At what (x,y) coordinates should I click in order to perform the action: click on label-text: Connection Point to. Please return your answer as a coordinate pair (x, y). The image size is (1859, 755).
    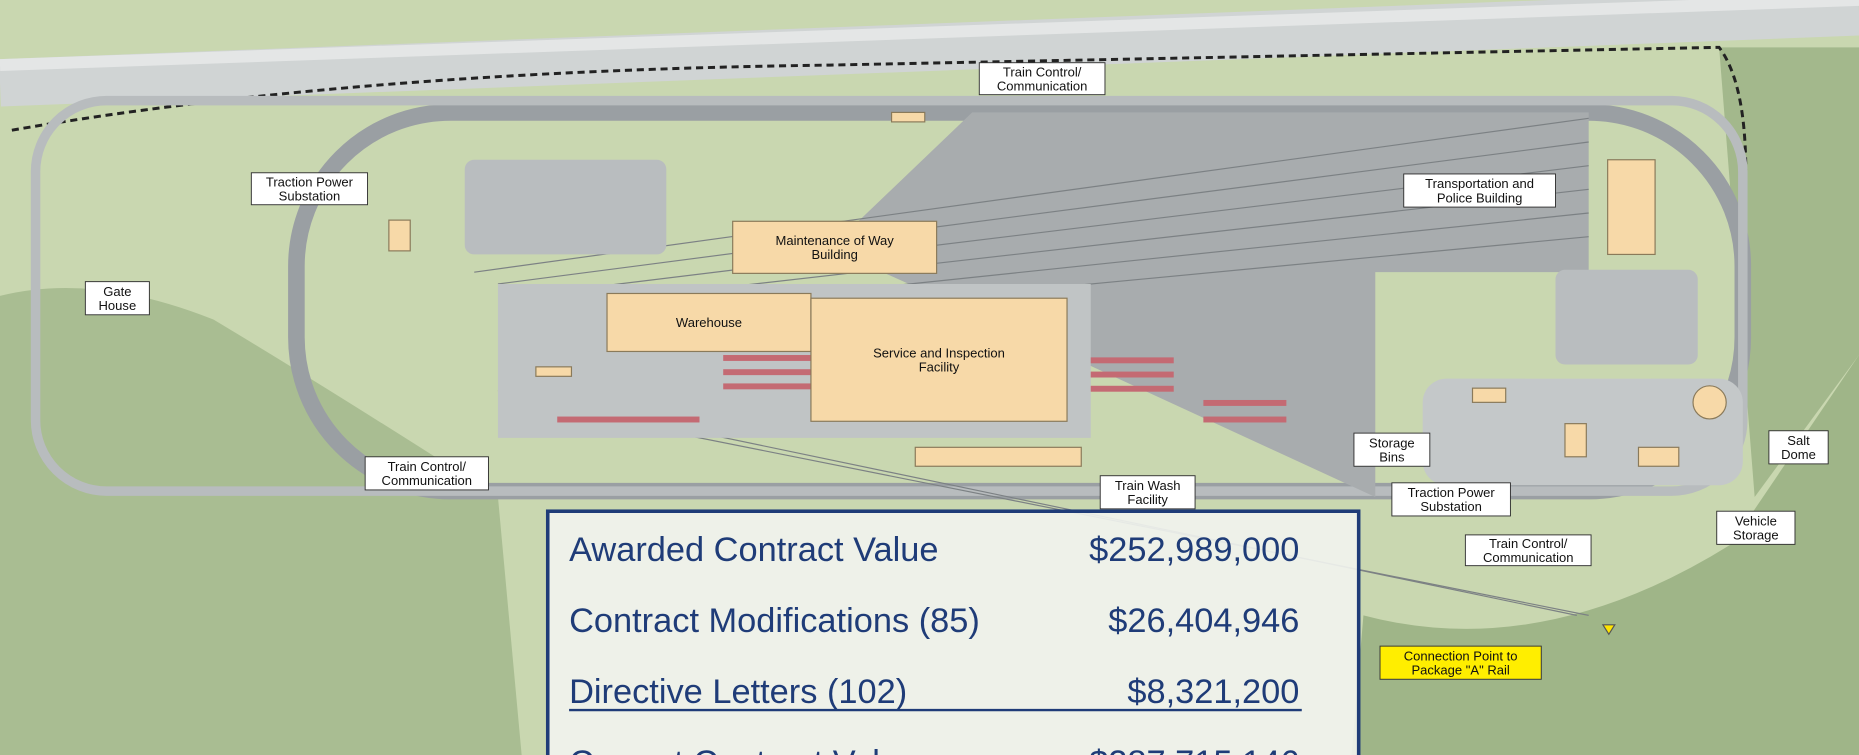
    Looking at the image, I should click on (1461, 655).